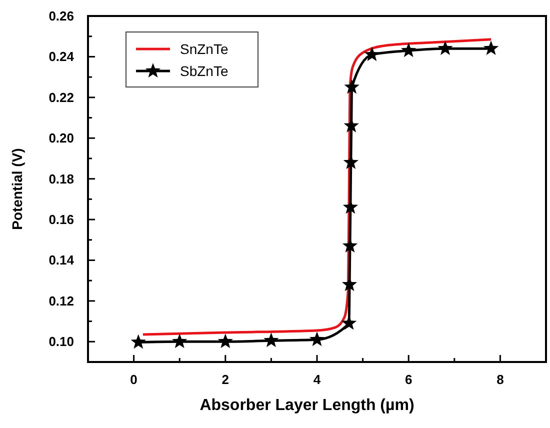 Image resolution: width=550 pixels, height=428 pixels. Describe the element at coordinates (61, 138) in the screenshot. I see `y-tick-label: 0.20` at that location.